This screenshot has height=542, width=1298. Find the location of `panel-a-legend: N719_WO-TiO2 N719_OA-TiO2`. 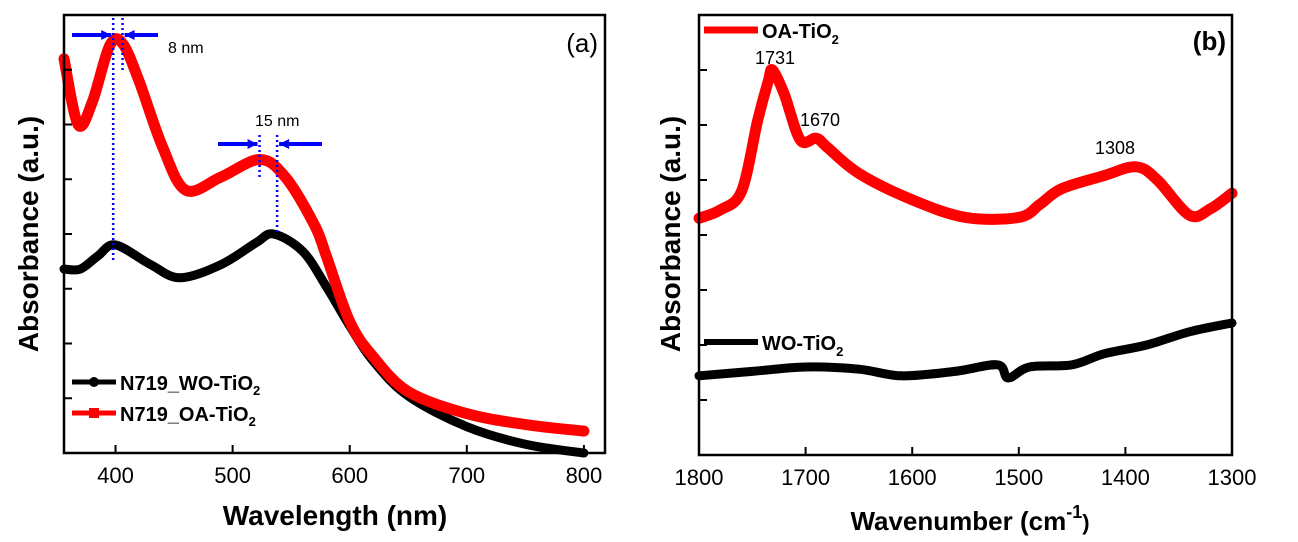

panel-a-legend: N719_WO-TiO2 N719_OA-TiO2 is located at coordinates (166, 401).